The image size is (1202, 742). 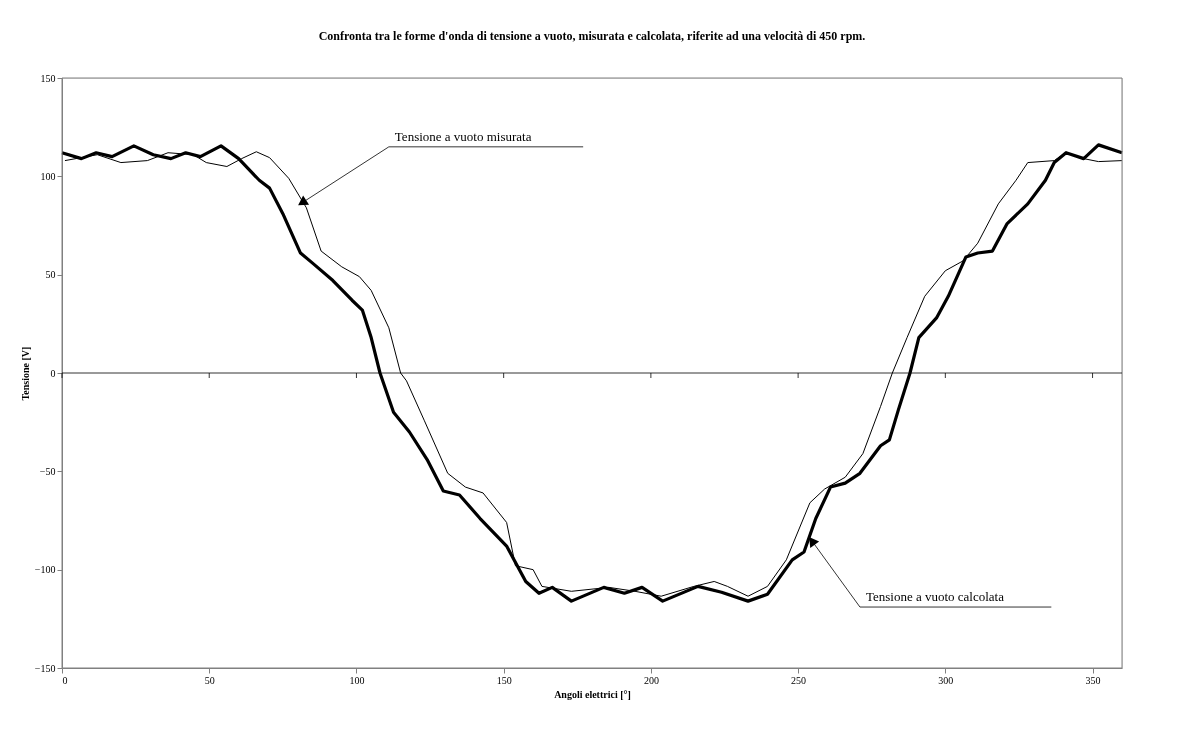 What do you see at coordinates (48, 176) in the screenshot?
I see `y-tick-label: 100` at bounding box center [48, 176].